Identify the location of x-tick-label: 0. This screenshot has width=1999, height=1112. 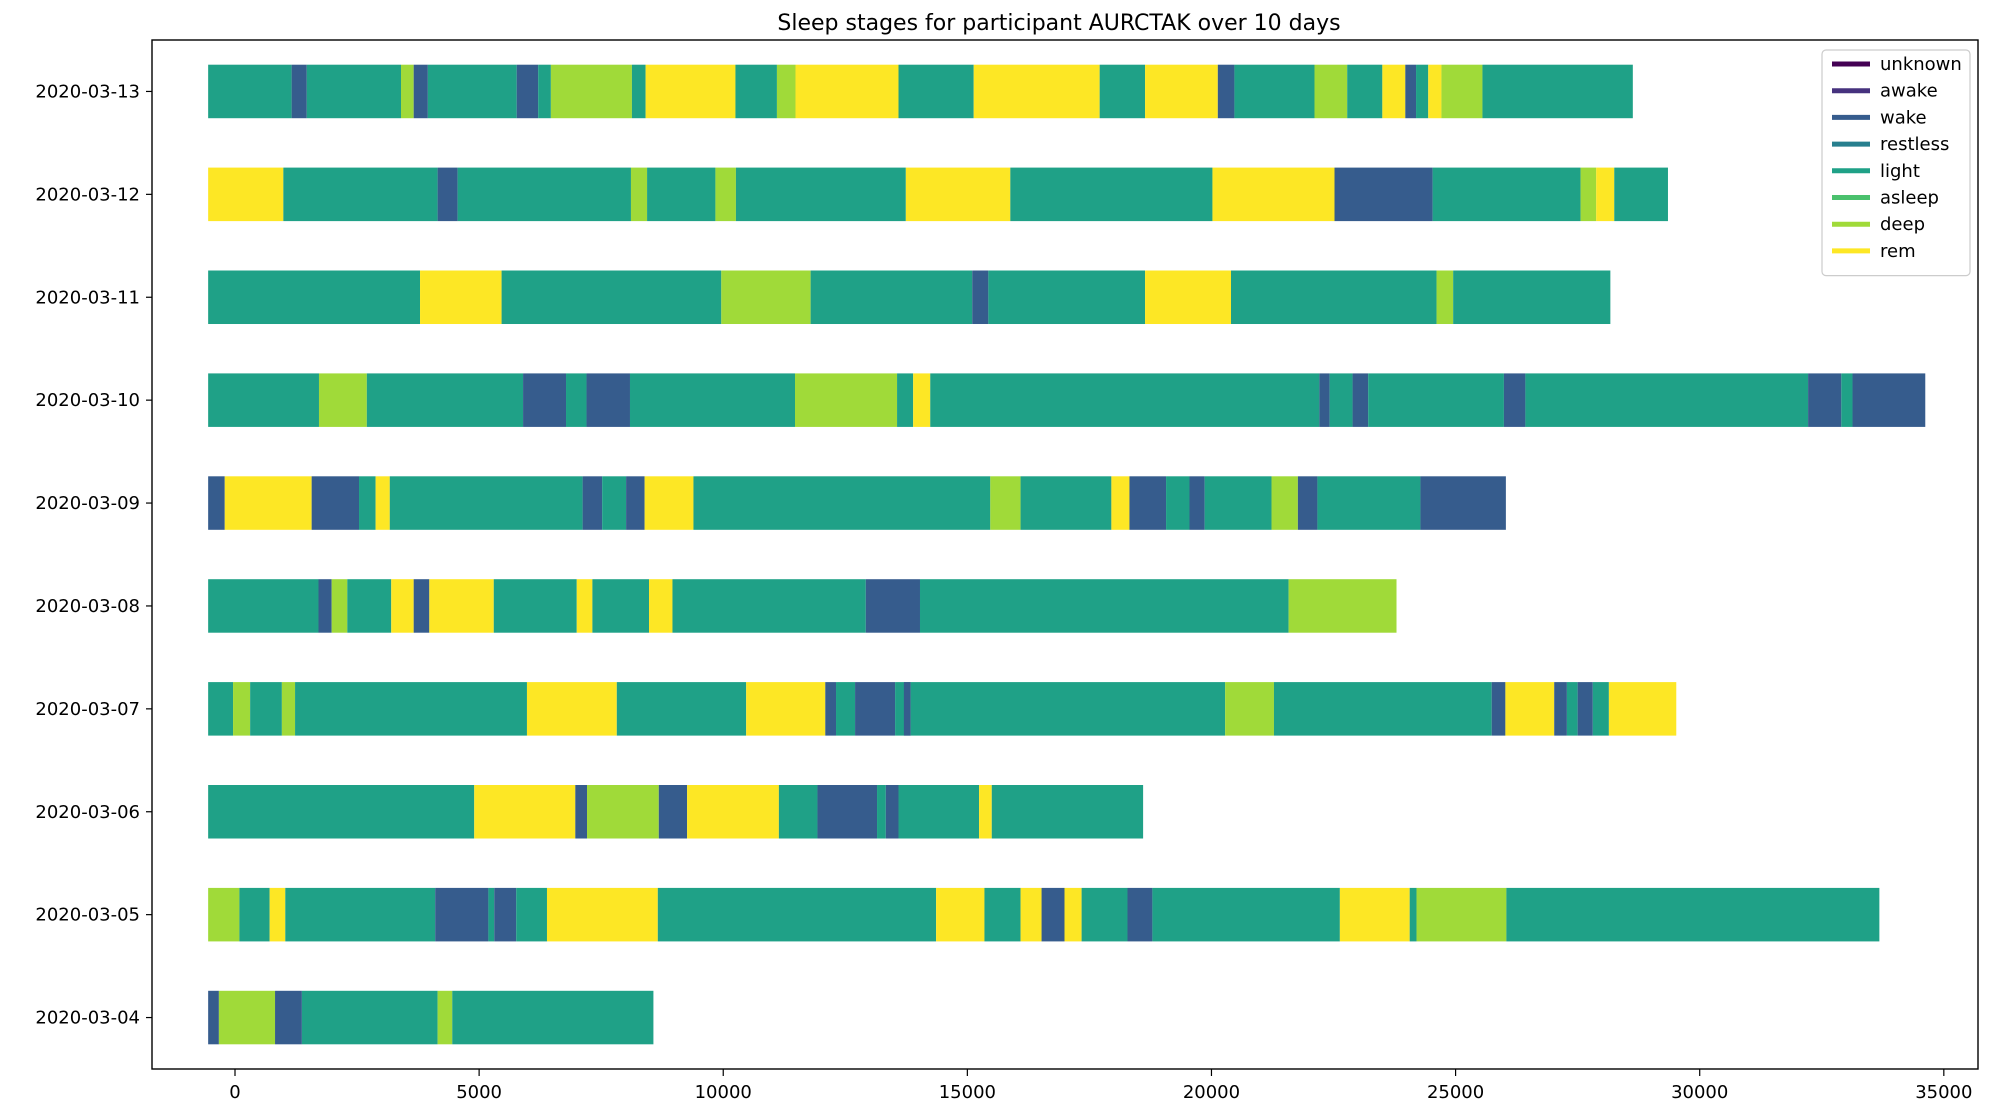
(234, 1092).